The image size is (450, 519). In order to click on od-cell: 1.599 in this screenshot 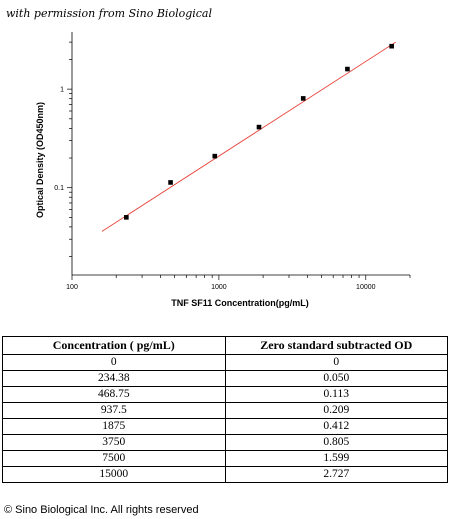, I will do `click(336, 458)`.